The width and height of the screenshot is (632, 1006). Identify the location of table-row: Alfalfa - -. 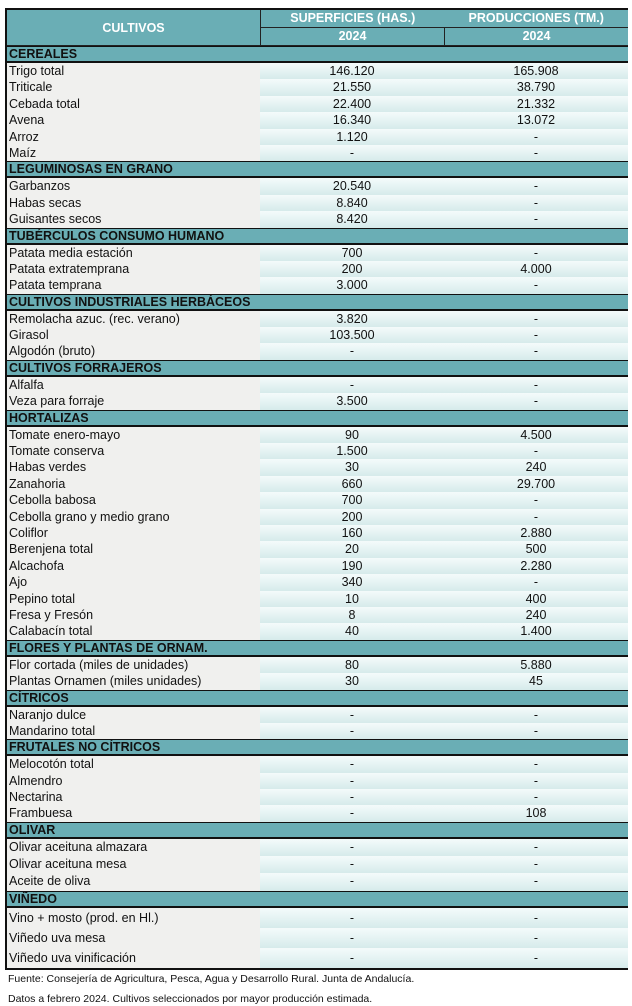
(317, 385).